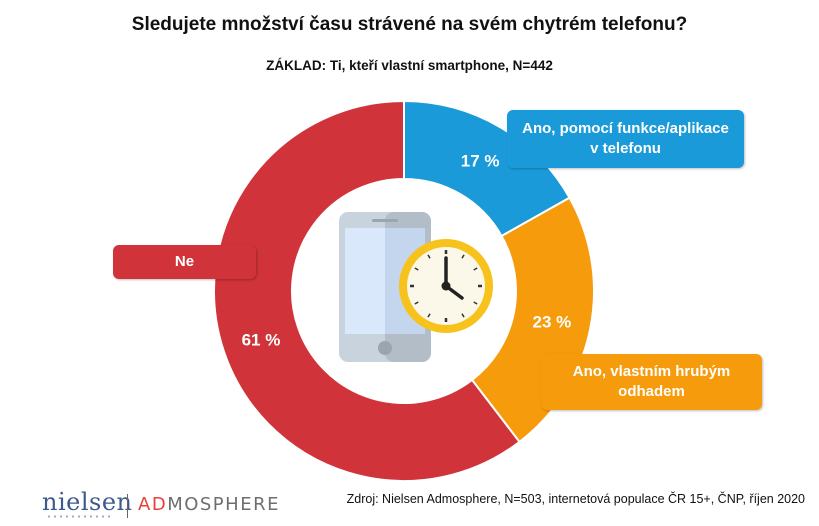 The image size is (819, 526). I want to click on phone-home-button, so click(385, 348).